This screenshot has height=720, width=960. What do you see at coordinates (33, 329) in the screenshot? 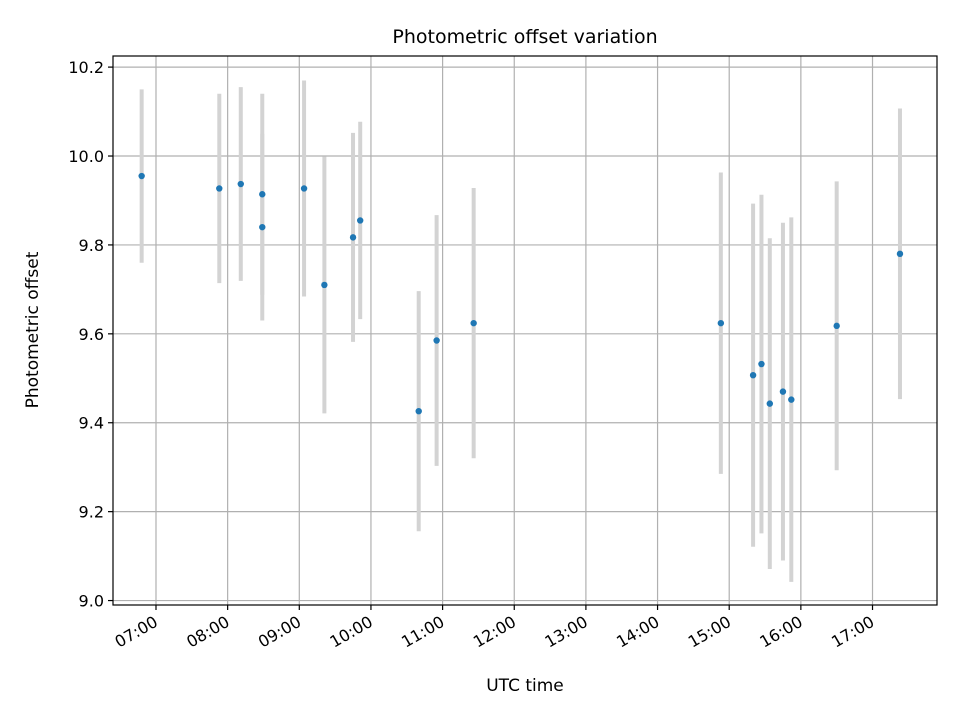
I see `y-axis-label: Photometric offset` at bounding box center [33, 329].